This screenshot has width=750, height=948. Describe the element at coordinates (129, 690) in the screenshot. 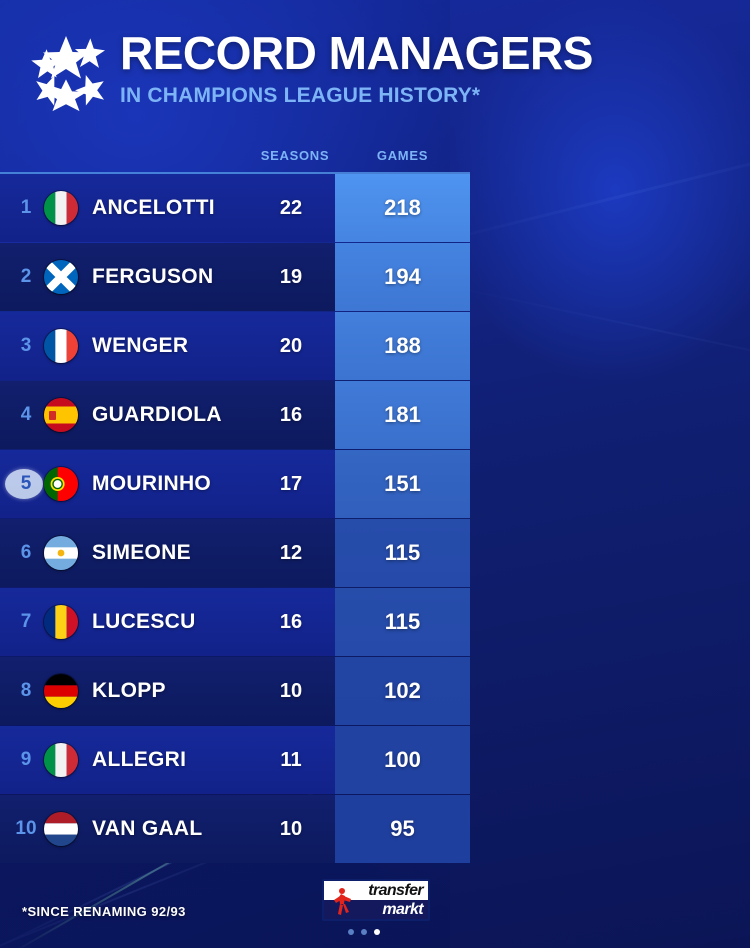

I see `manager-name: KLOPP` at that location.